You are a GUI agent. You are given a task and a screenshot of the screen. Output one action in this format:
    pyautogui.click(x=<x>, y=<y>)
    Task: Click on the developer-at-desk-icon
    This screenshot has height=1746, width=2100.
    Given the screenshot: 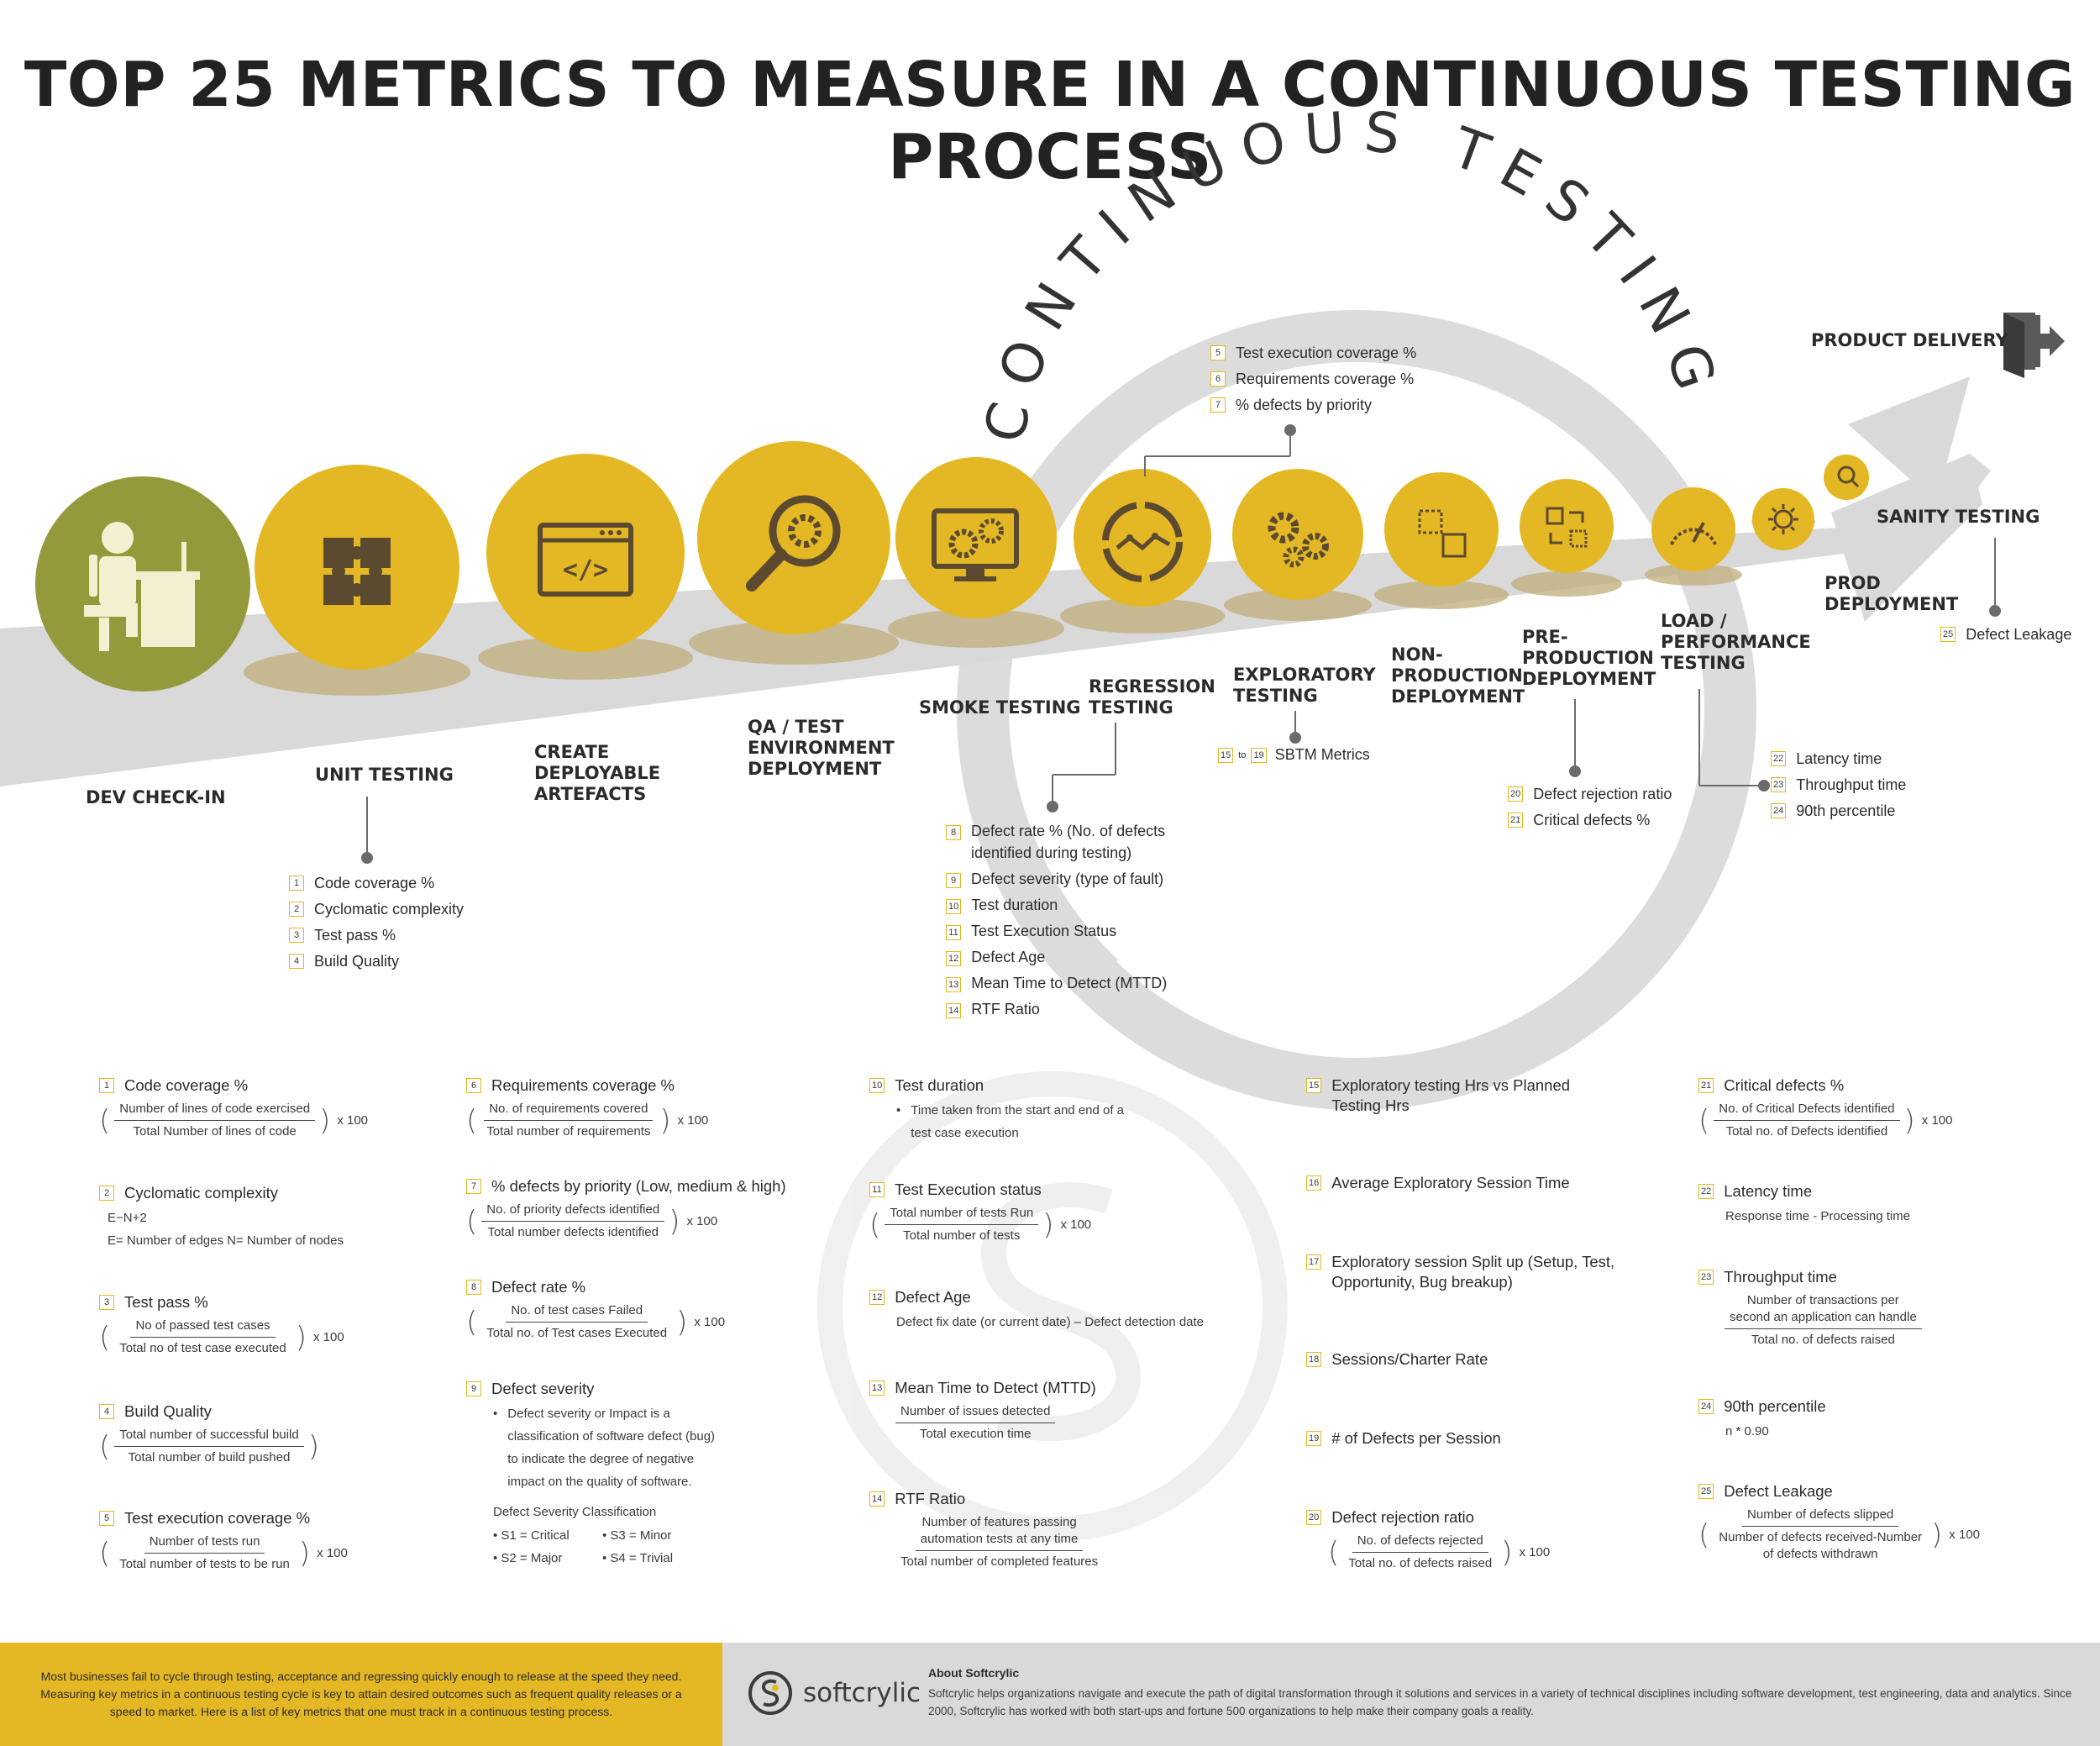 What is the action you would take?
    pyautogui.click(x=142, y=586)
    